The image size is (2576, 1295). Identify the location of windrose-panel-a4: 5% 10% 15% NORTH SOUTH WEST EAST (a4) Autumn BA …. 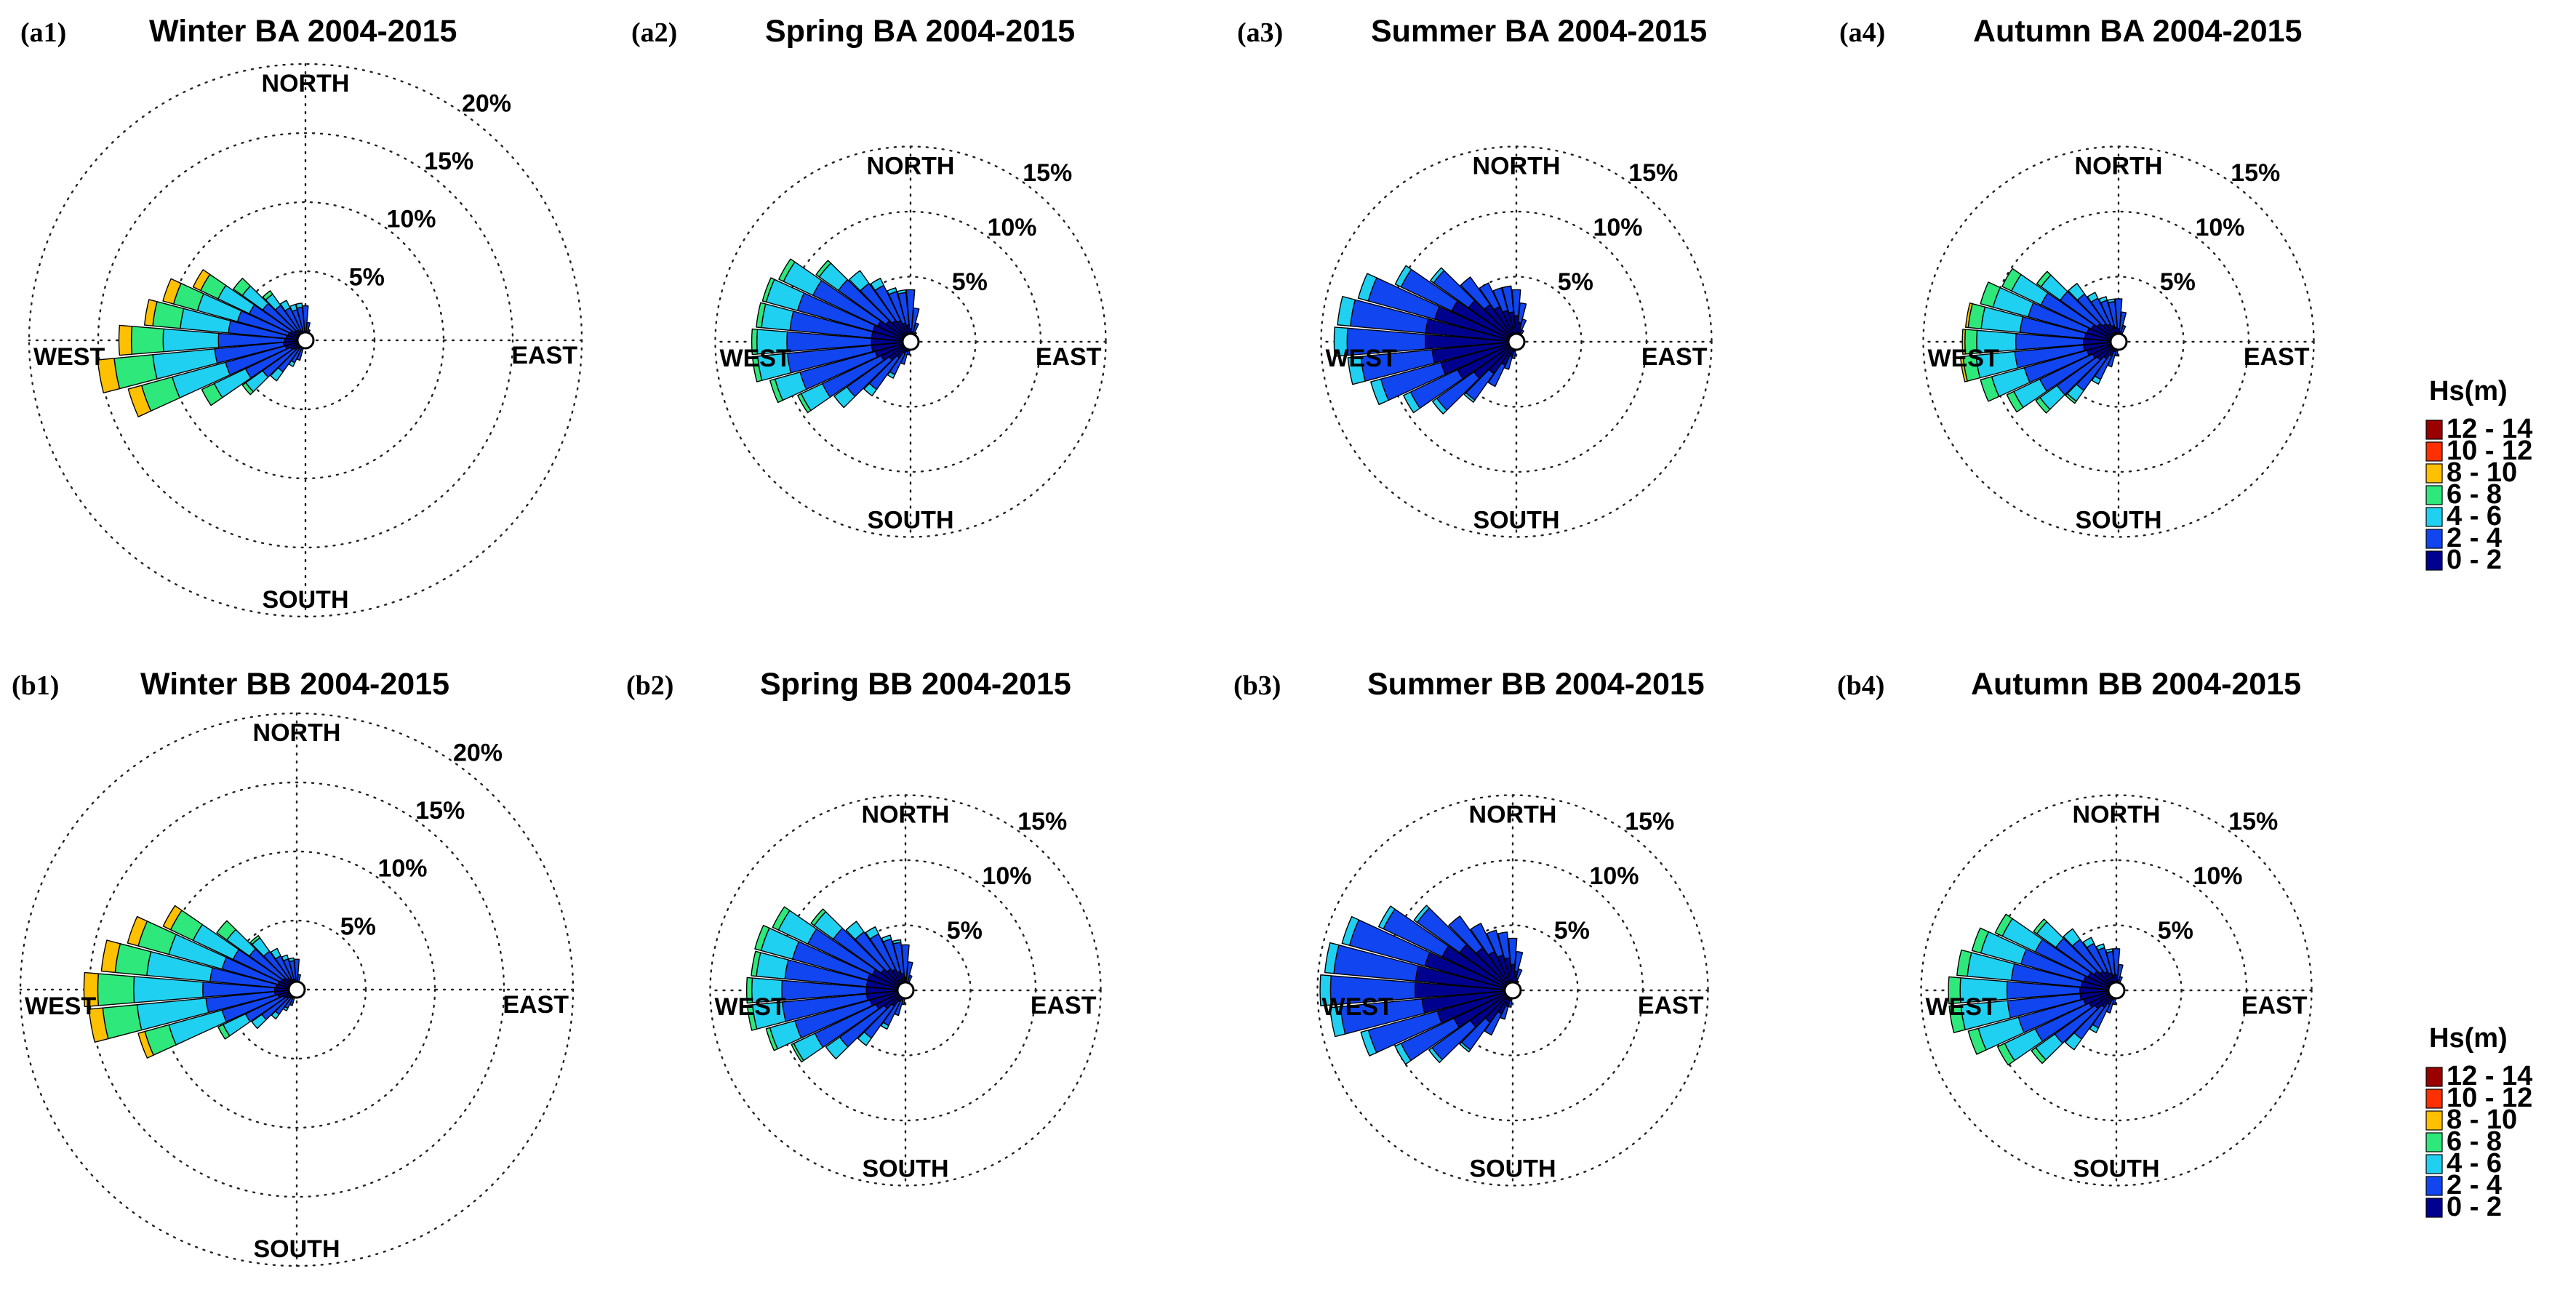
(2077, 276).